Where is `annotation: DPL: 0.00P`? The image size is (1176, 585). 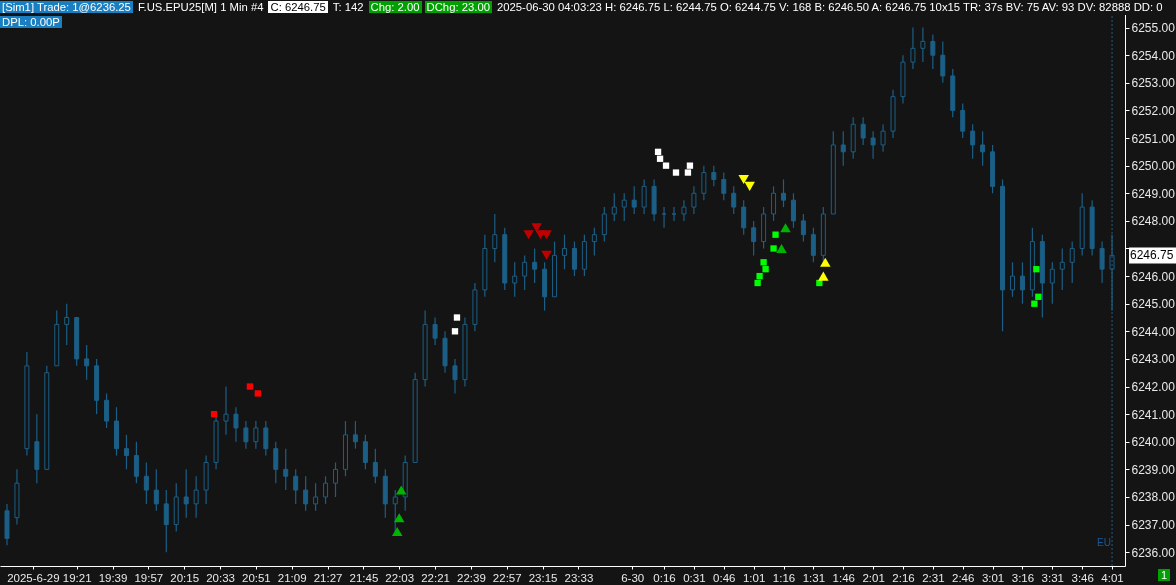
annotation: DPL: 0.00P is located at coordinates (31, 22).